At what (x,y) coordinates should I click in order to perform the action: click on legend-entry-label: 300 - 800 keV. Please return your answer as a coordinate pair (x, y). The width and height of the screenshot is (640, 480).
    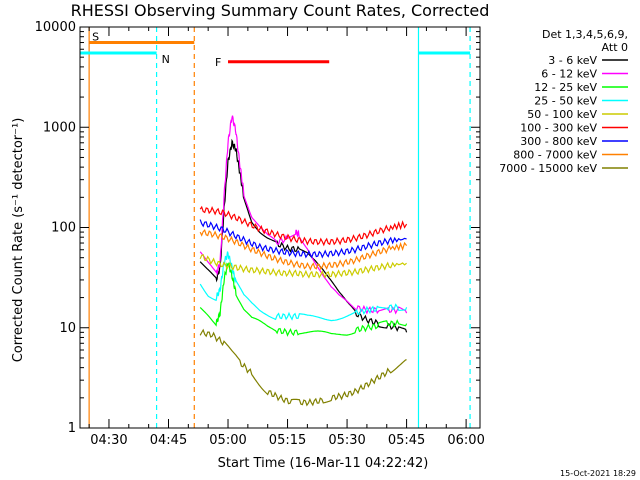
    Looking at the image, I should click on (558, 141).